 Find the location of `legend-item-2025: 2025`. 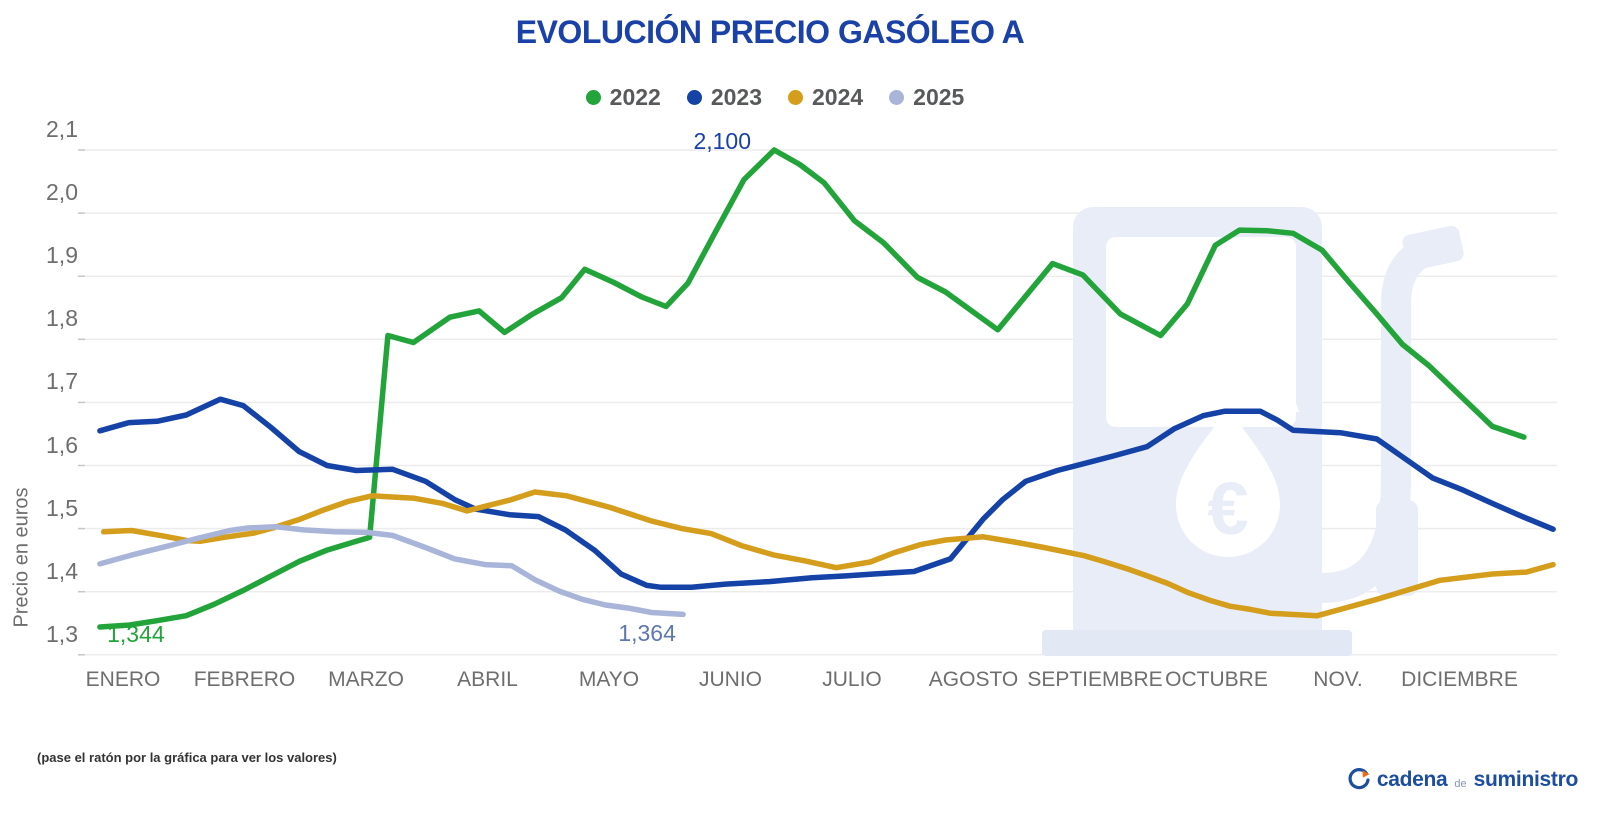

legend-item-2025: 2025 is located at coordinates (926, 97).